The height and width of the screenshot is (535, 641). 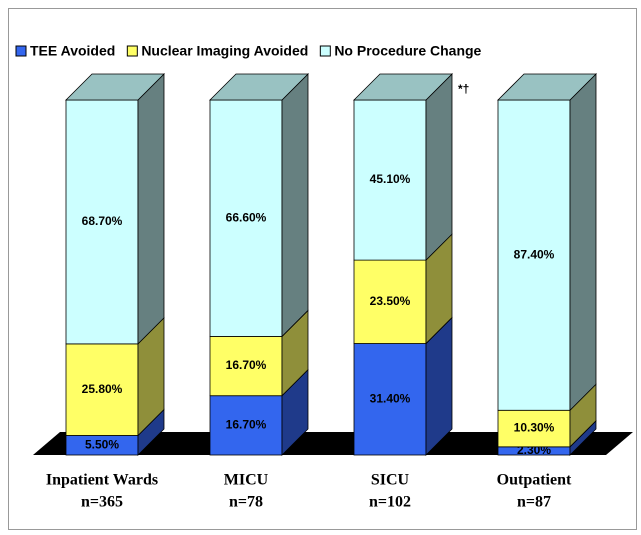 What do you see at coordinates (102, 502) in the screenshot?
I see `sample-size-label: n=365` at bounding box center [102, 502].